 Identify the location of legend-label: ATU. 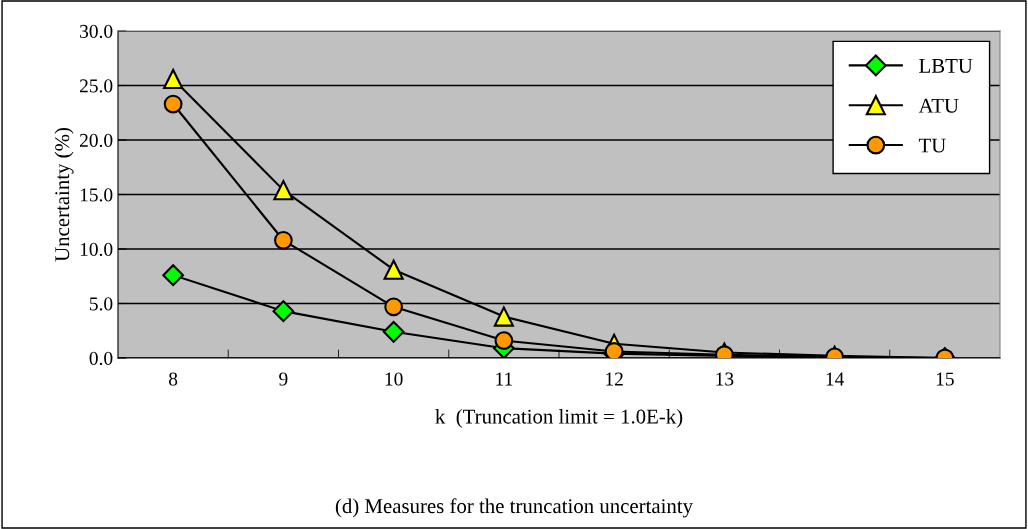
(938, 105).